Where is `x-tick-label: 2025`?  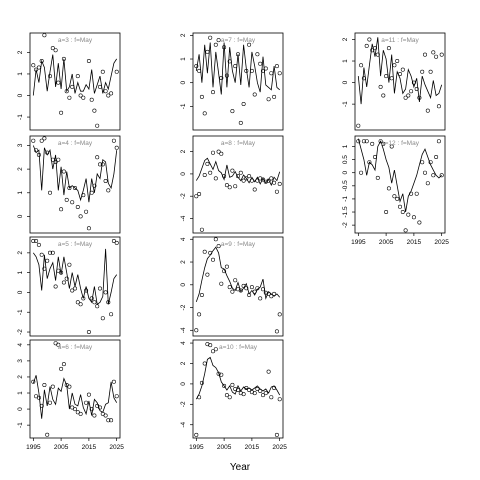
x-tick-label: 2025 is located at coordinates (441, 242).